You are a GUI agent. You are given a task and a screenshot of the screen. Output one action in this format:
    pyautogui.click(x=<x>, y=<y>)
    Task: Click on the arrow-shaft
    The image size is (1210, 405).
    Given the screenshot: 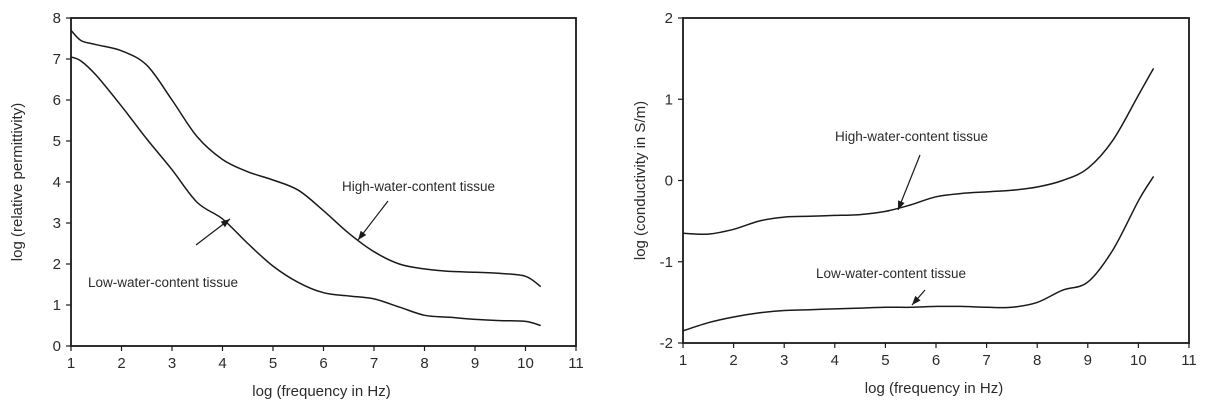 What is the action you would take?
    pyautogui.click(x=909, y=182)
    